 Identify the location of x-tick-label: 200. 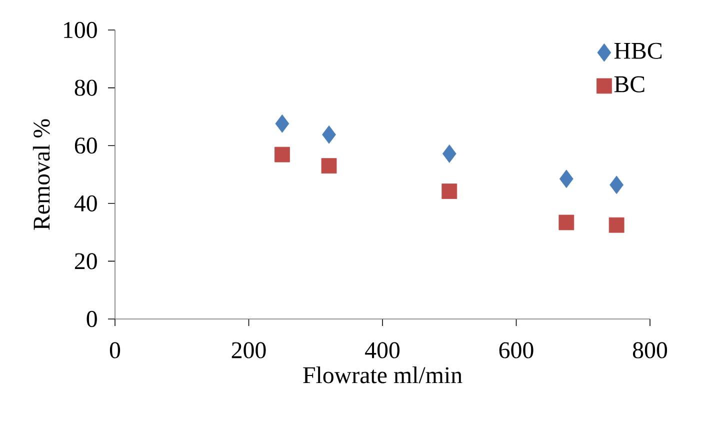
(249, 350).